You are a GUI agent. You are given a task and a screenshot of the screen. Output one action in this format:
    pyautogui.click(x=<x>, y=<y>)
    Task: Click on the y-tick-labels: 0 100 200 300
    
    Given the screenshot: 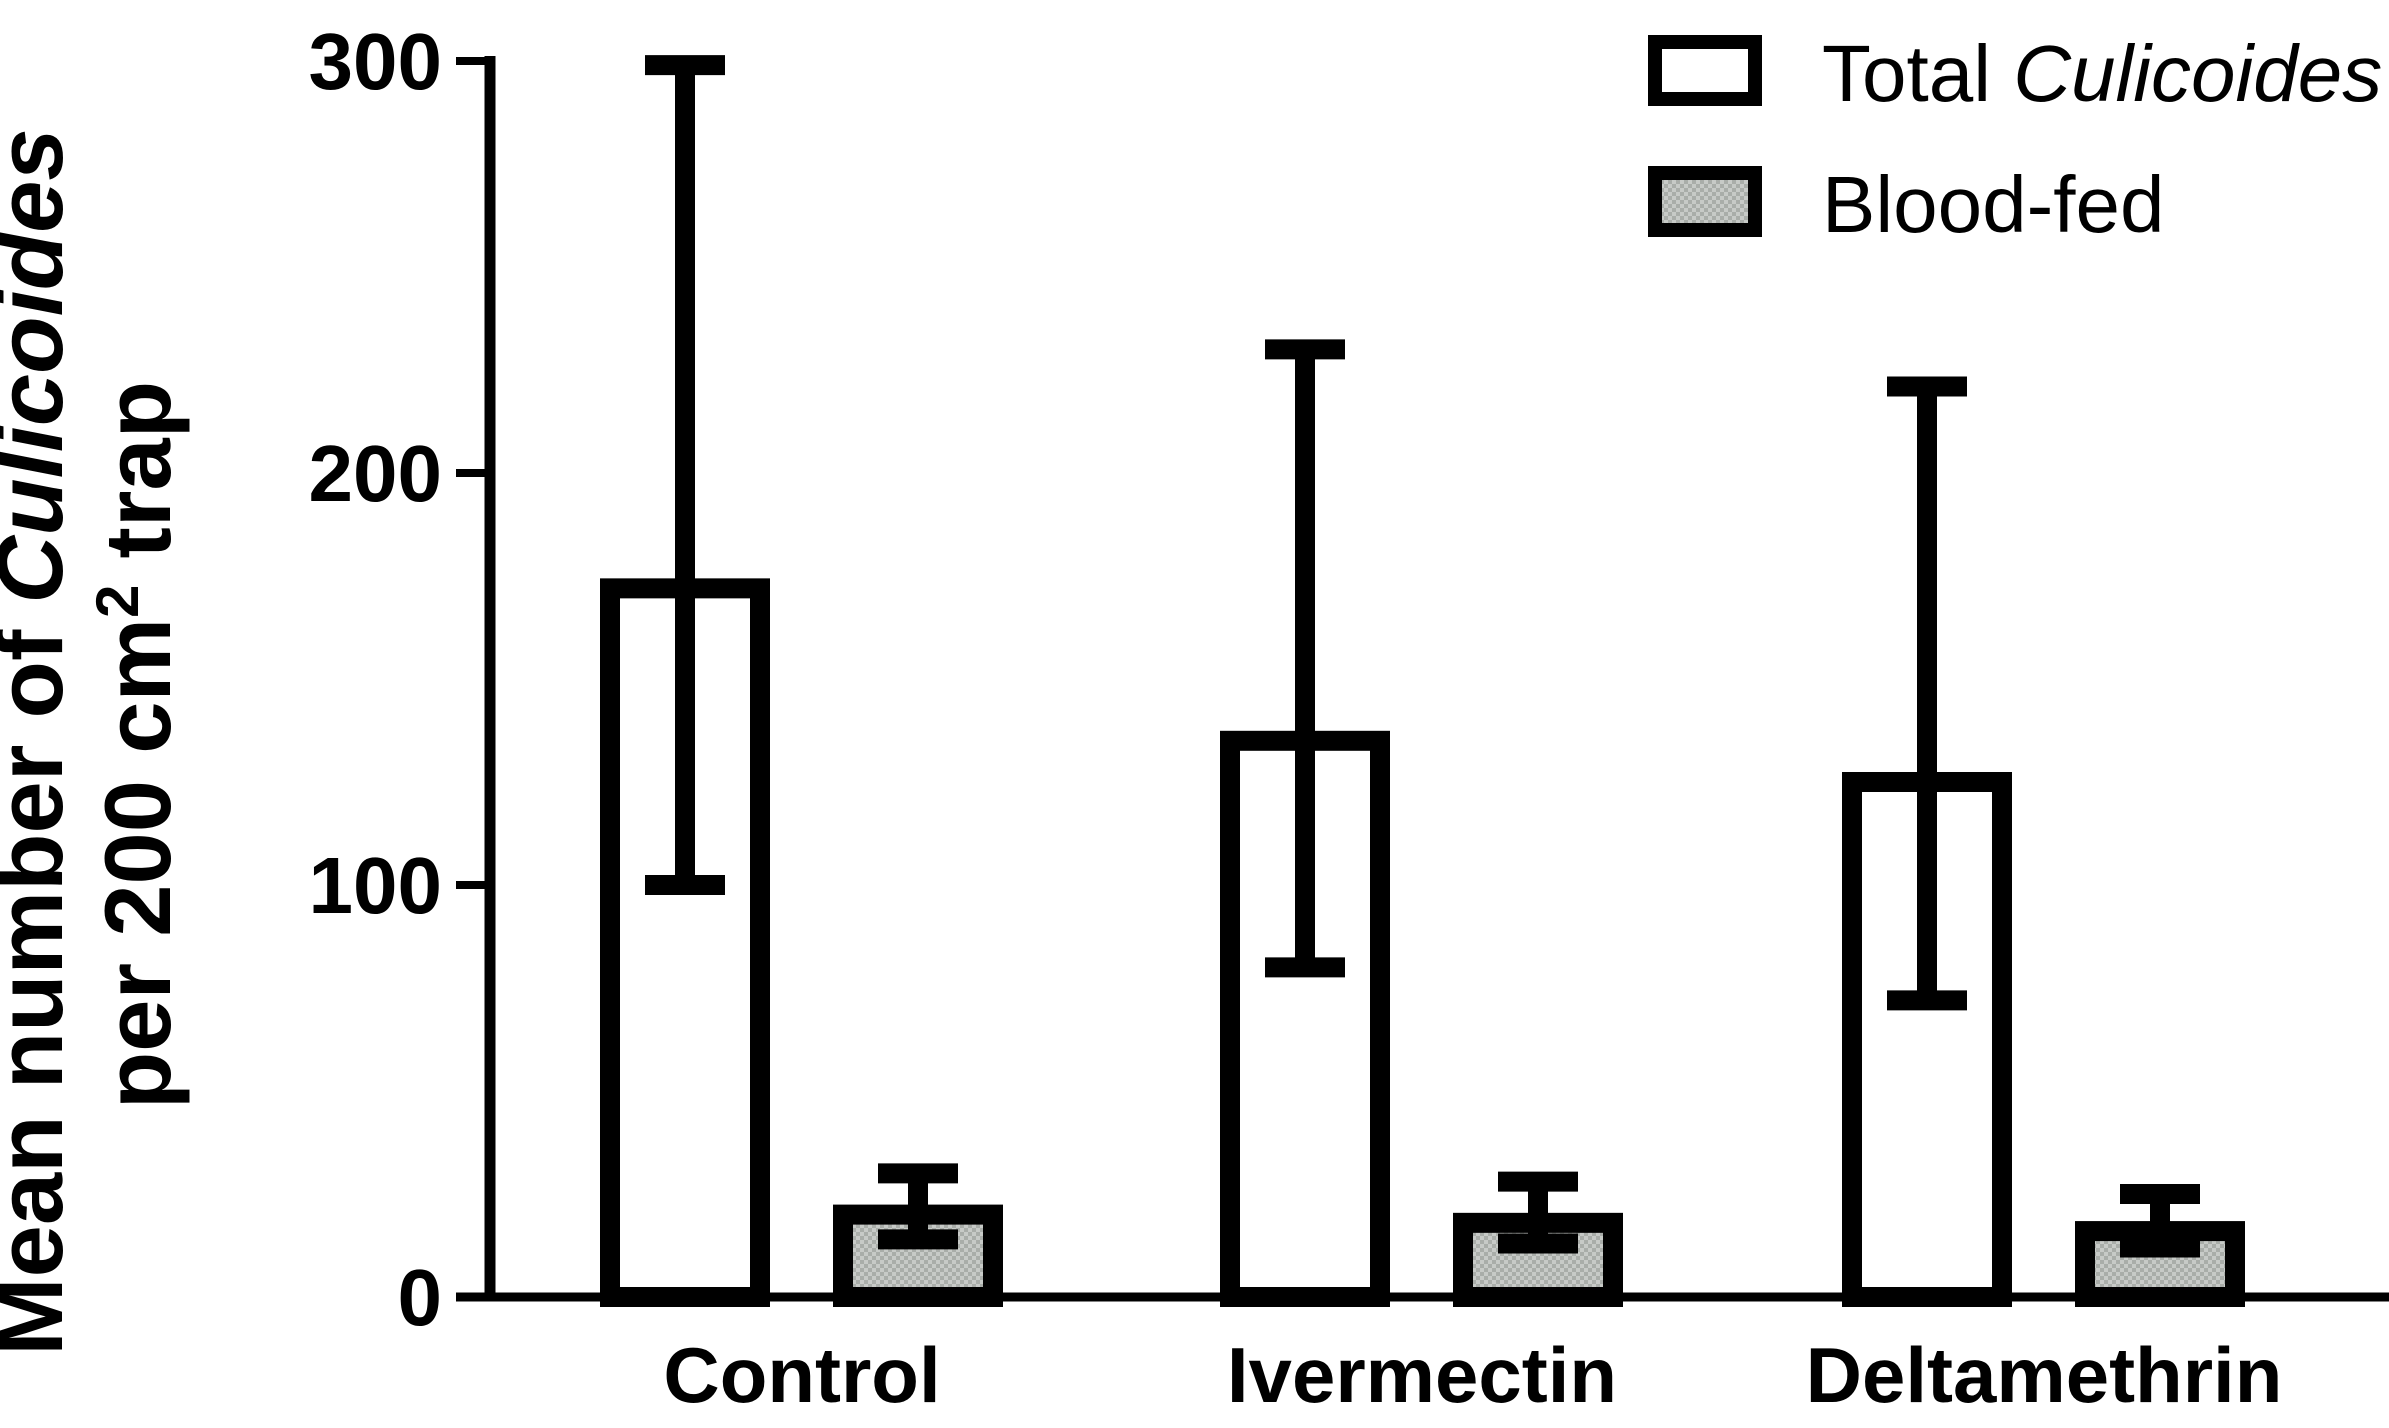 What is the action you would take?
    pyautogui.click(x=375, y=679)
    